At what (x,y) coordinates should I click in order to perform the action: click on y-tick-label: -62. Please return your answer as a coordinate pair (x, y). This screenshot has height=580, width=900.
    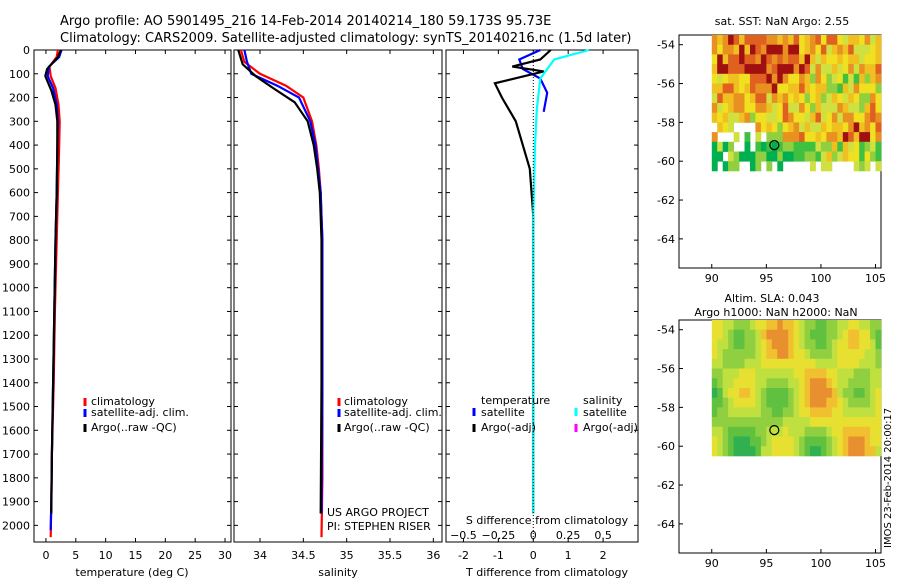
    Looking at the image, I should click on (666, 200).